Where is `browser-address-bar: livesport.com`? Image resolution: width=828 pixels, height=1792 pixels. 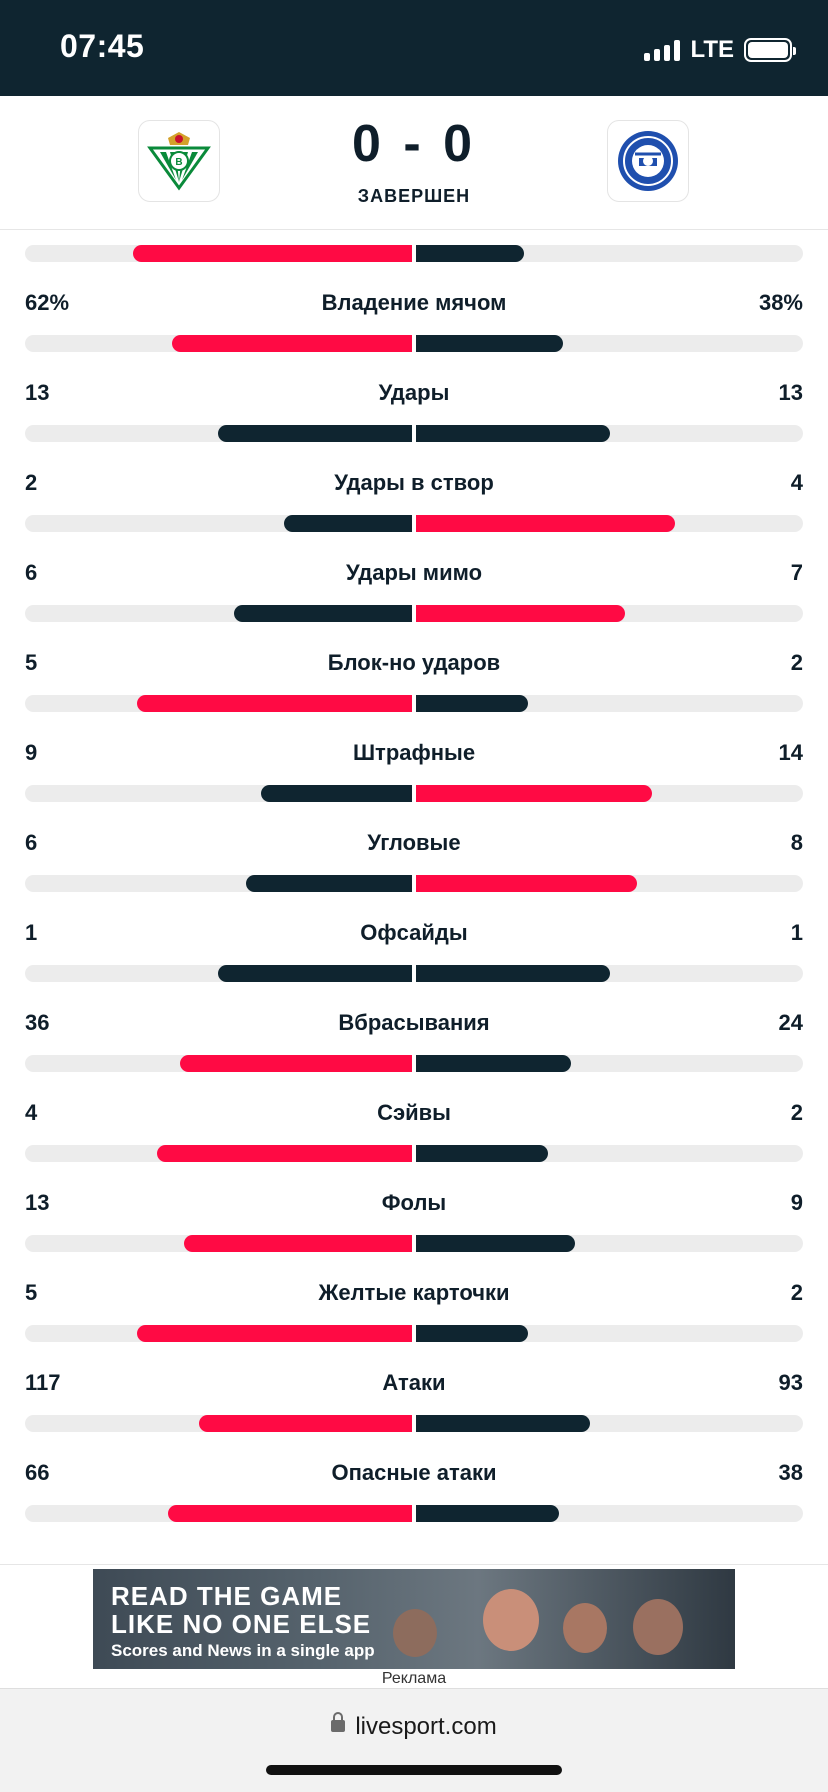
browser-address-bar: livesport.com is located at coordinates (414, 1740).